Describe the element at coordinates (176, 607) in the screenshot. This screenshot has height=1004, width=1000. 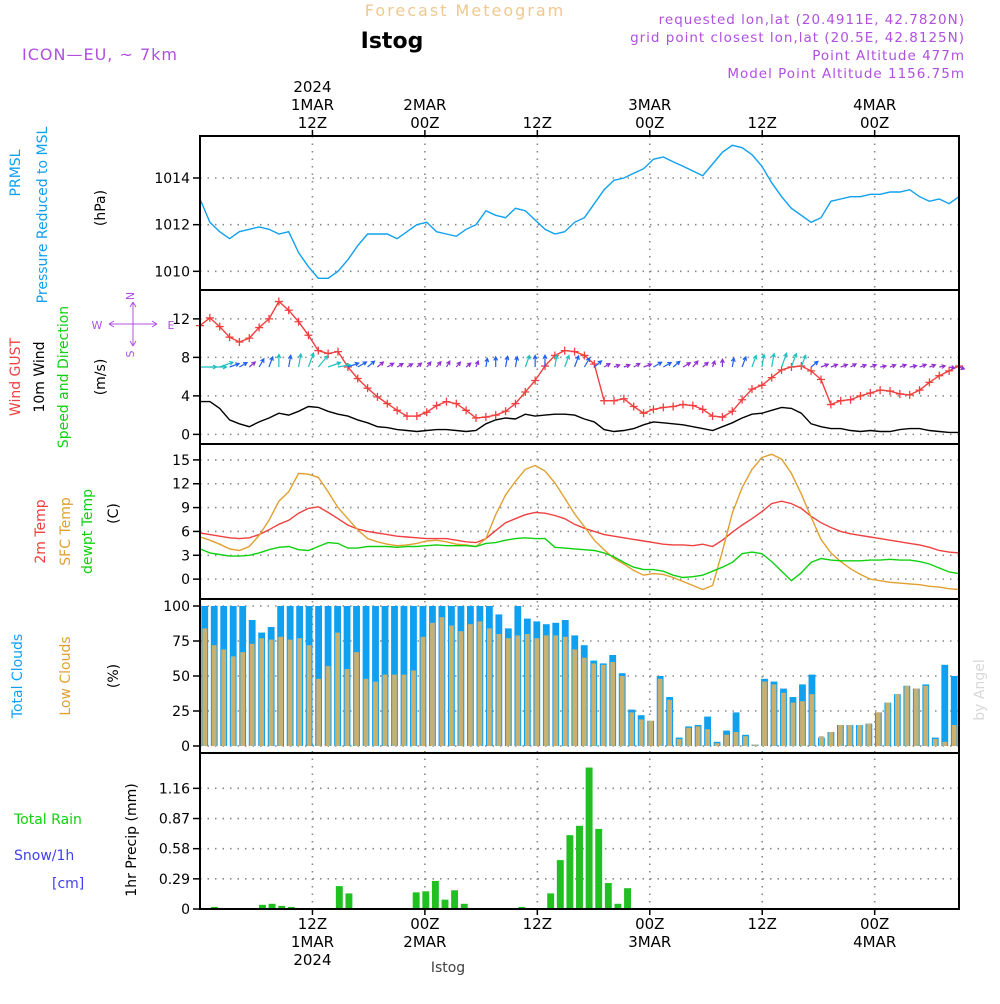
I see `y-tick-label: 100` at that location.